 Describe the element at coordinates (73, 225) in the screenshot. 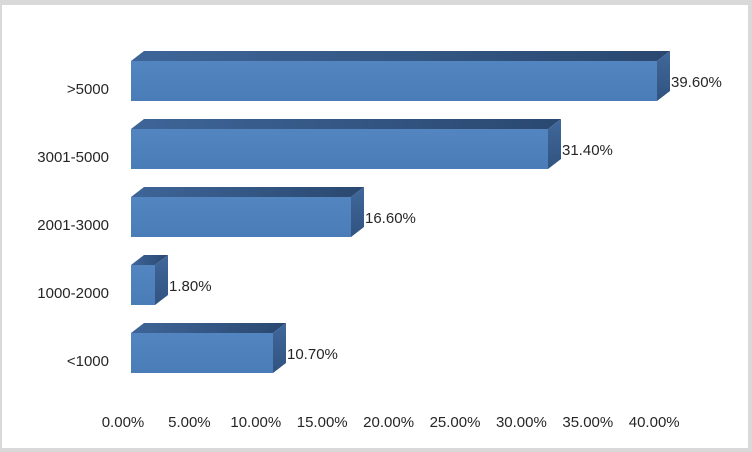

I see `category-label: 2001-3000` at that location.